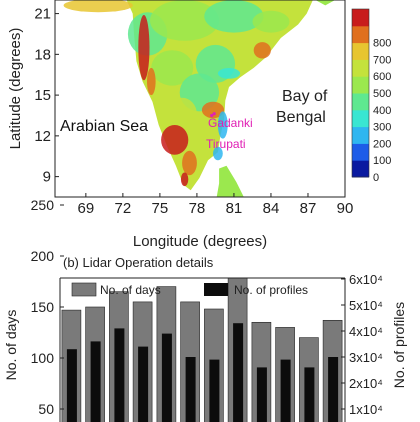  Describe the element at coordinates (366, 409) in the screenshot. I see `bar-y-right-tick-label: 1x10⁴` at that location.